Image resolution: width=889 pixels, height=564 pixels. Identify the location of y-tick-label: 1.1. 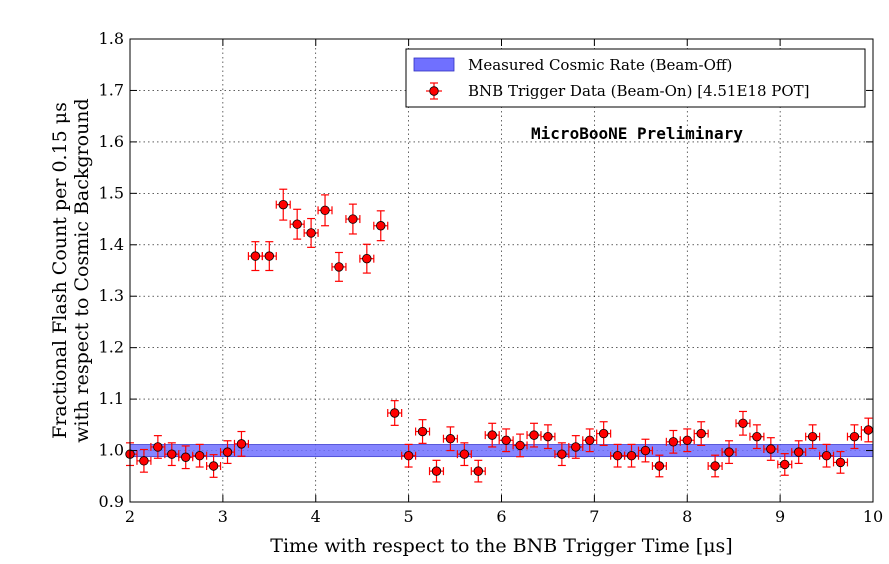
(111, 398).